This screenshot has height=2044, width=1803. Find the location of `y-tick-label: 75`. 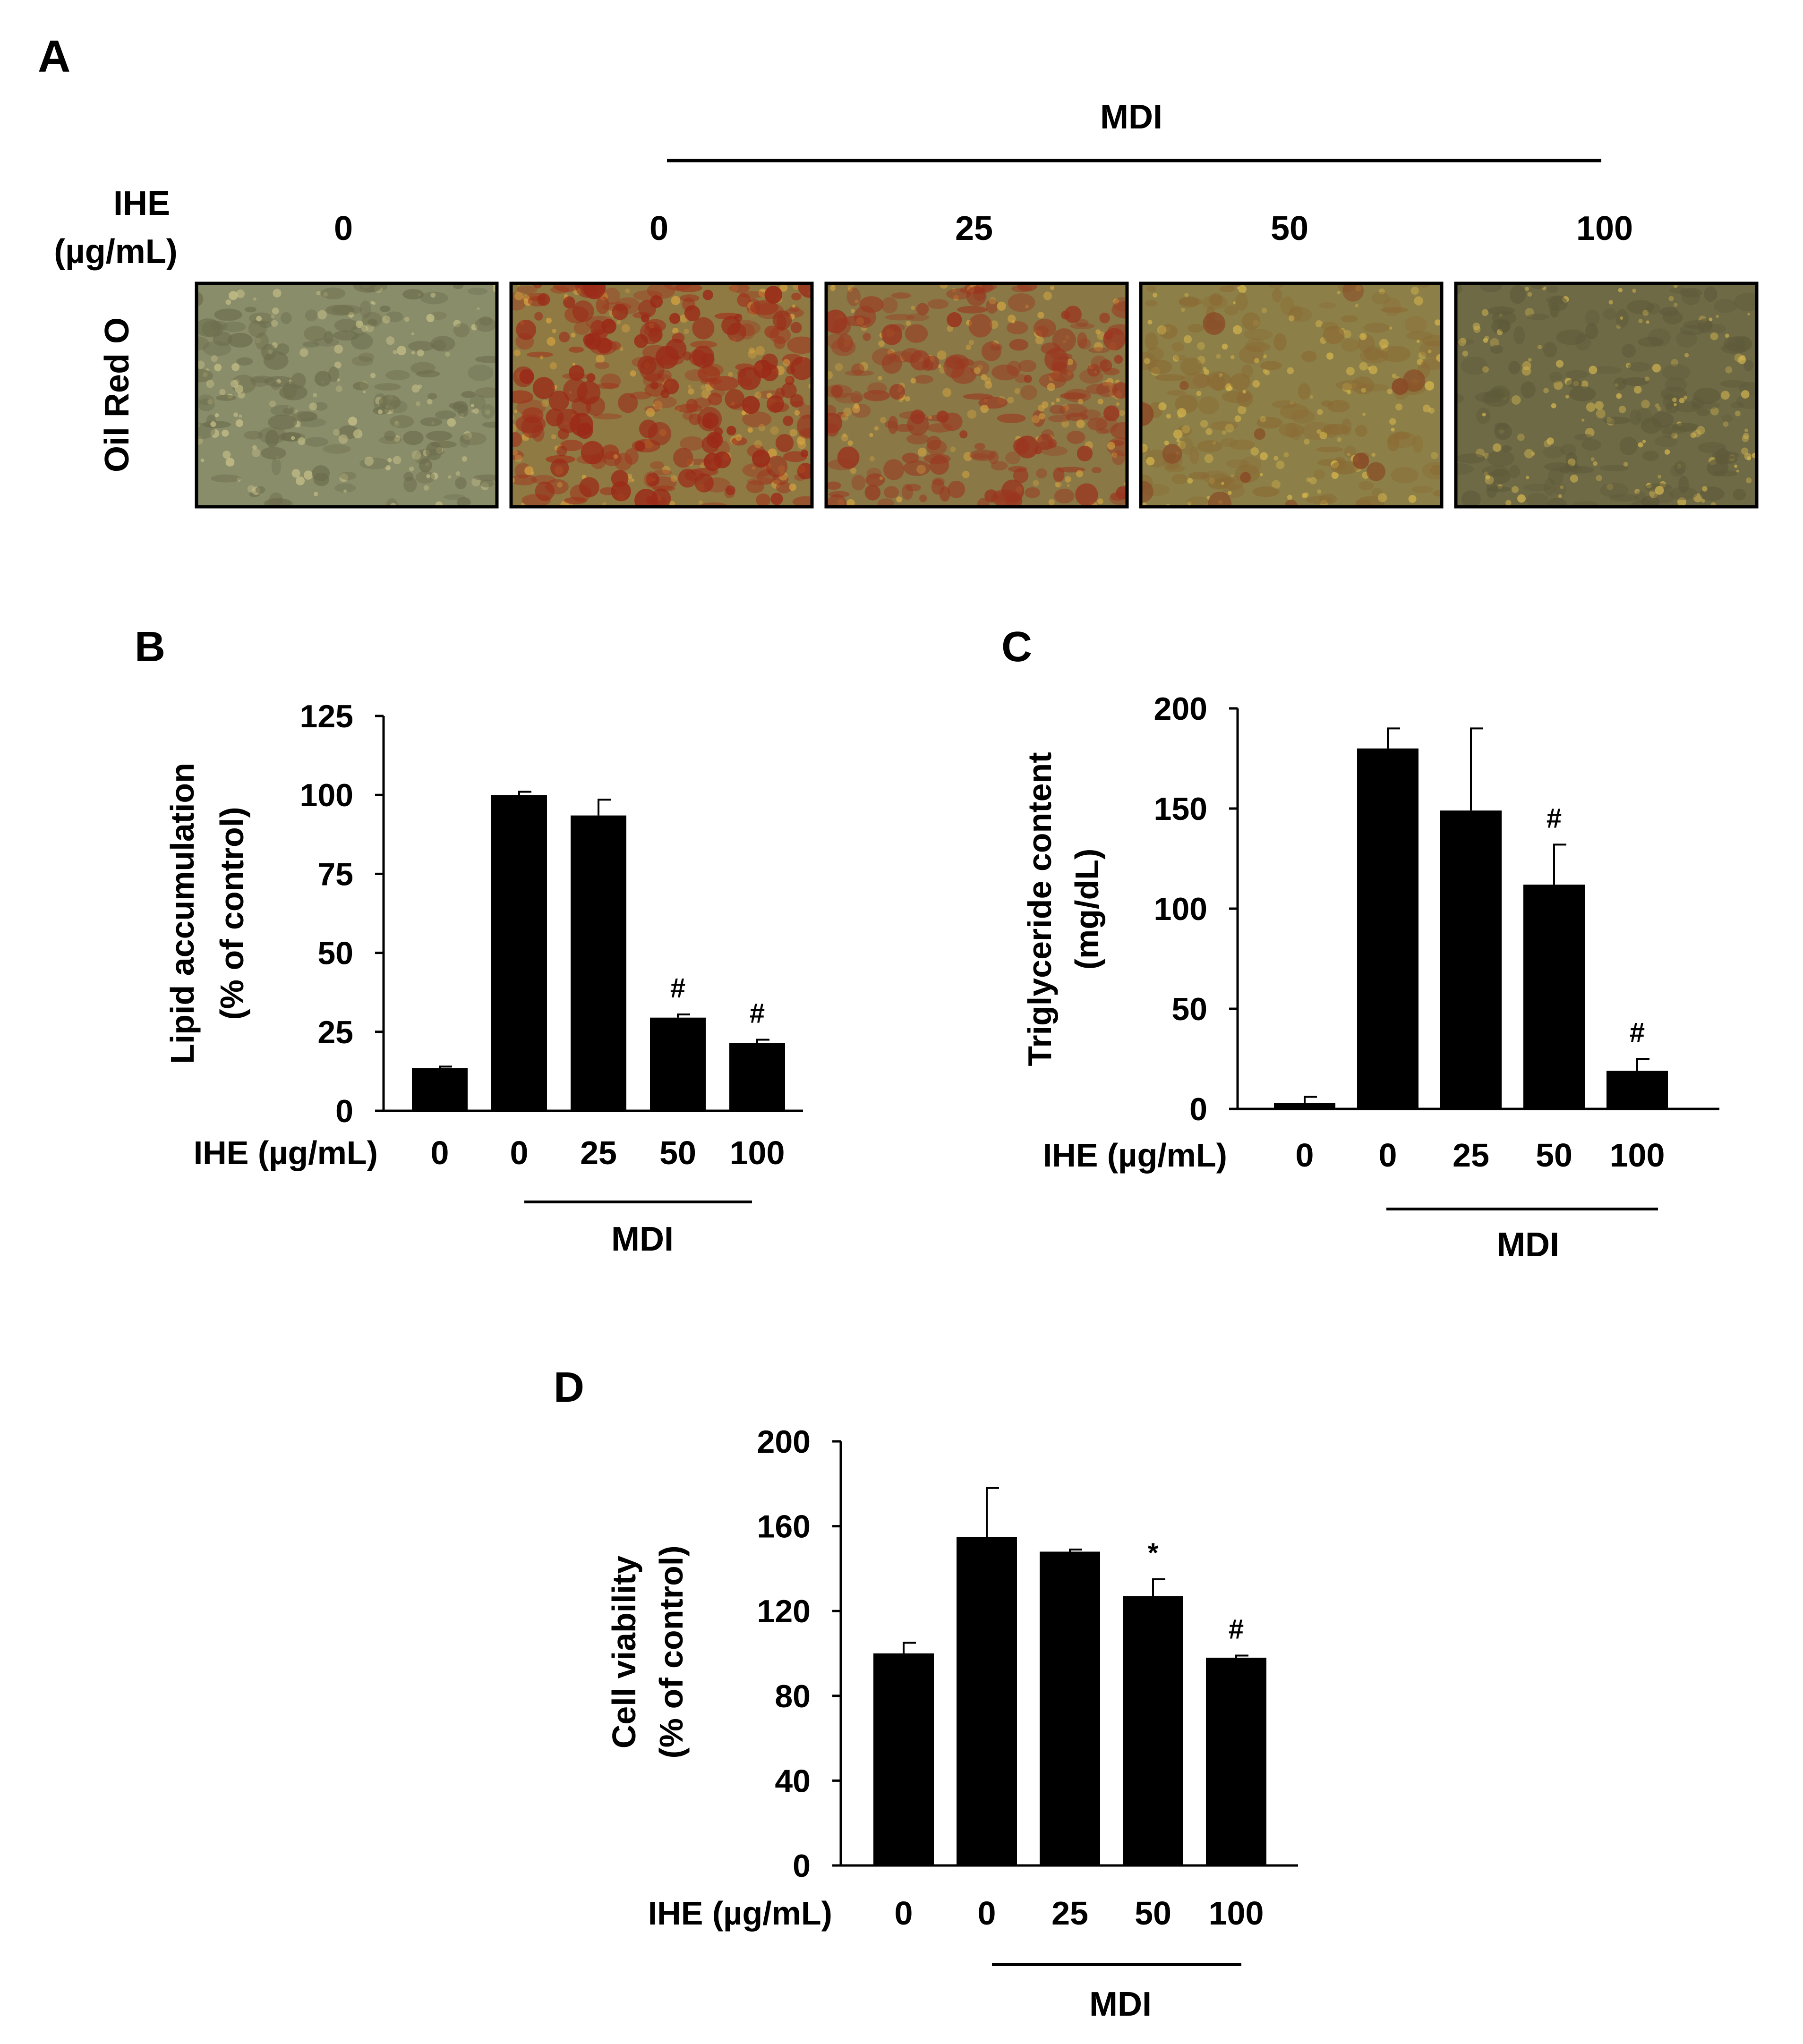

y-tick-label: 75 is located at coordinates (335, 874).